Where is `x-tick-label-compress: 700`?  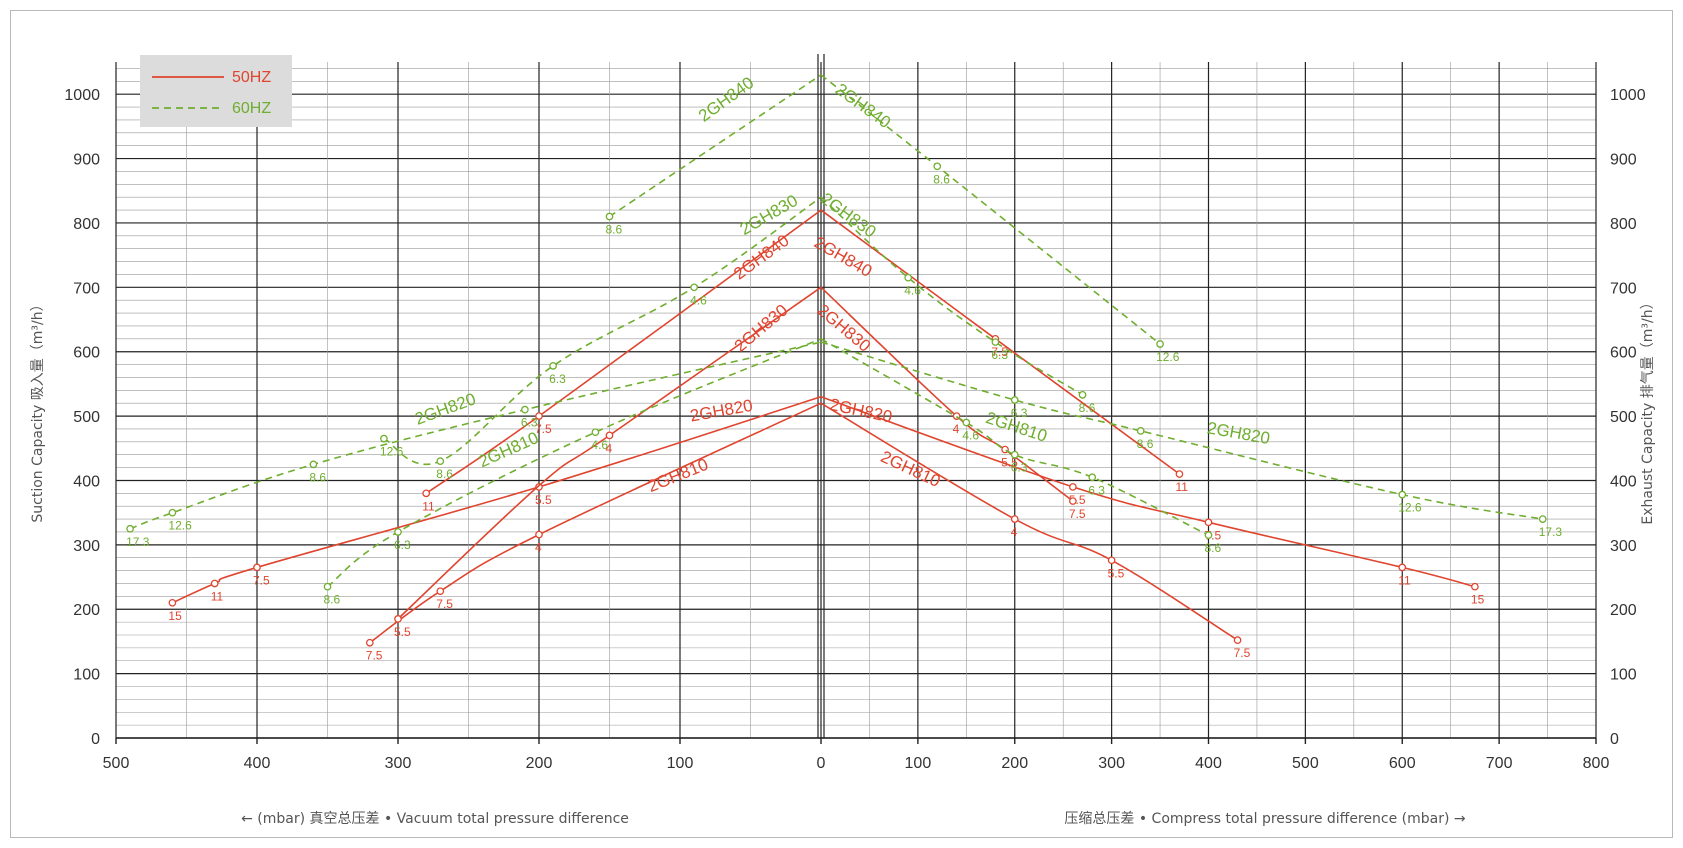
x-tick-label-compress: 700 is located at coordinates (1499, 763).